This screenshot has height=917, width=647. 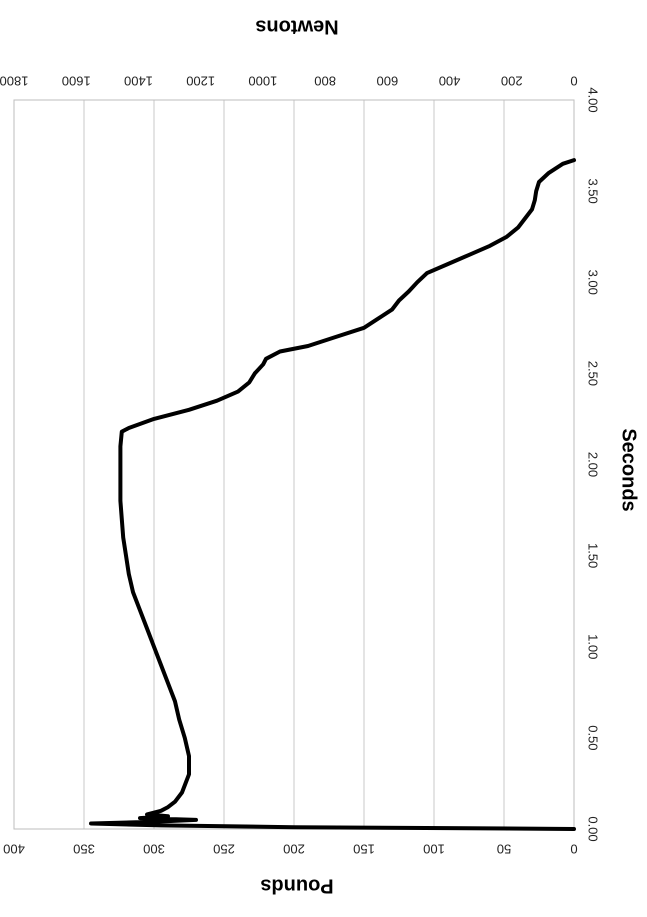 I want to click on newtons-tick-label: 1200, so click(x=200, y=81).